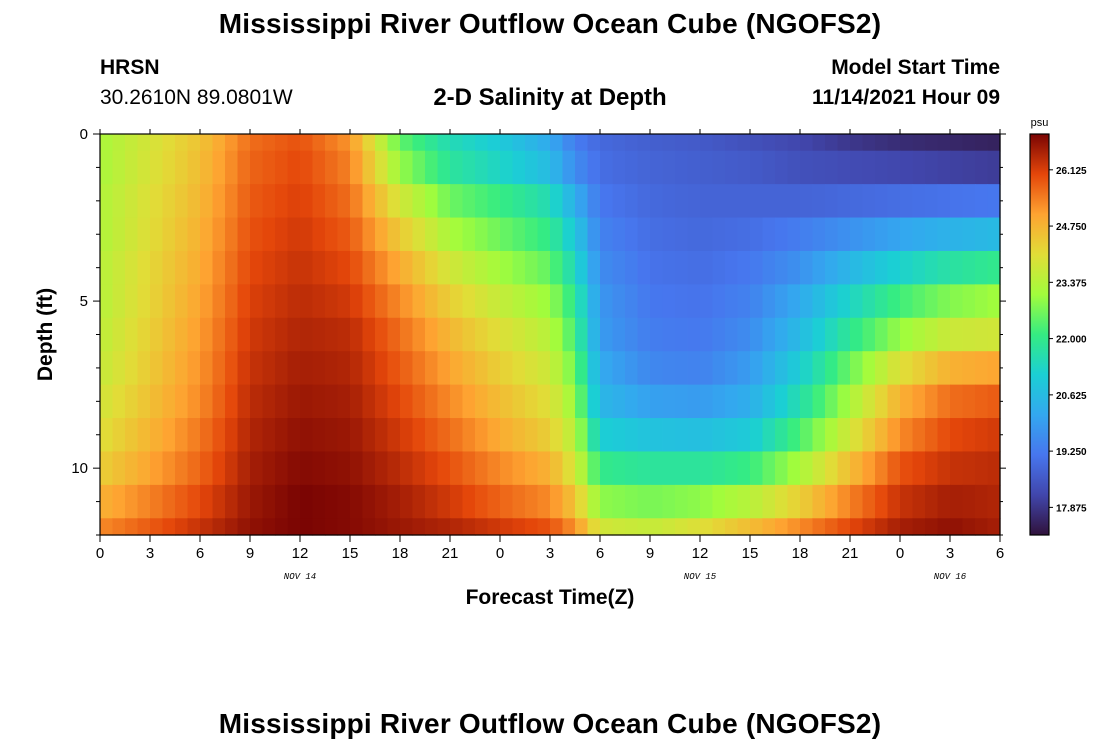  What do you see at coordinates (550, 553) in the screenshot?
I see `x-tick-label: 3` at bounding box center [550, 553].